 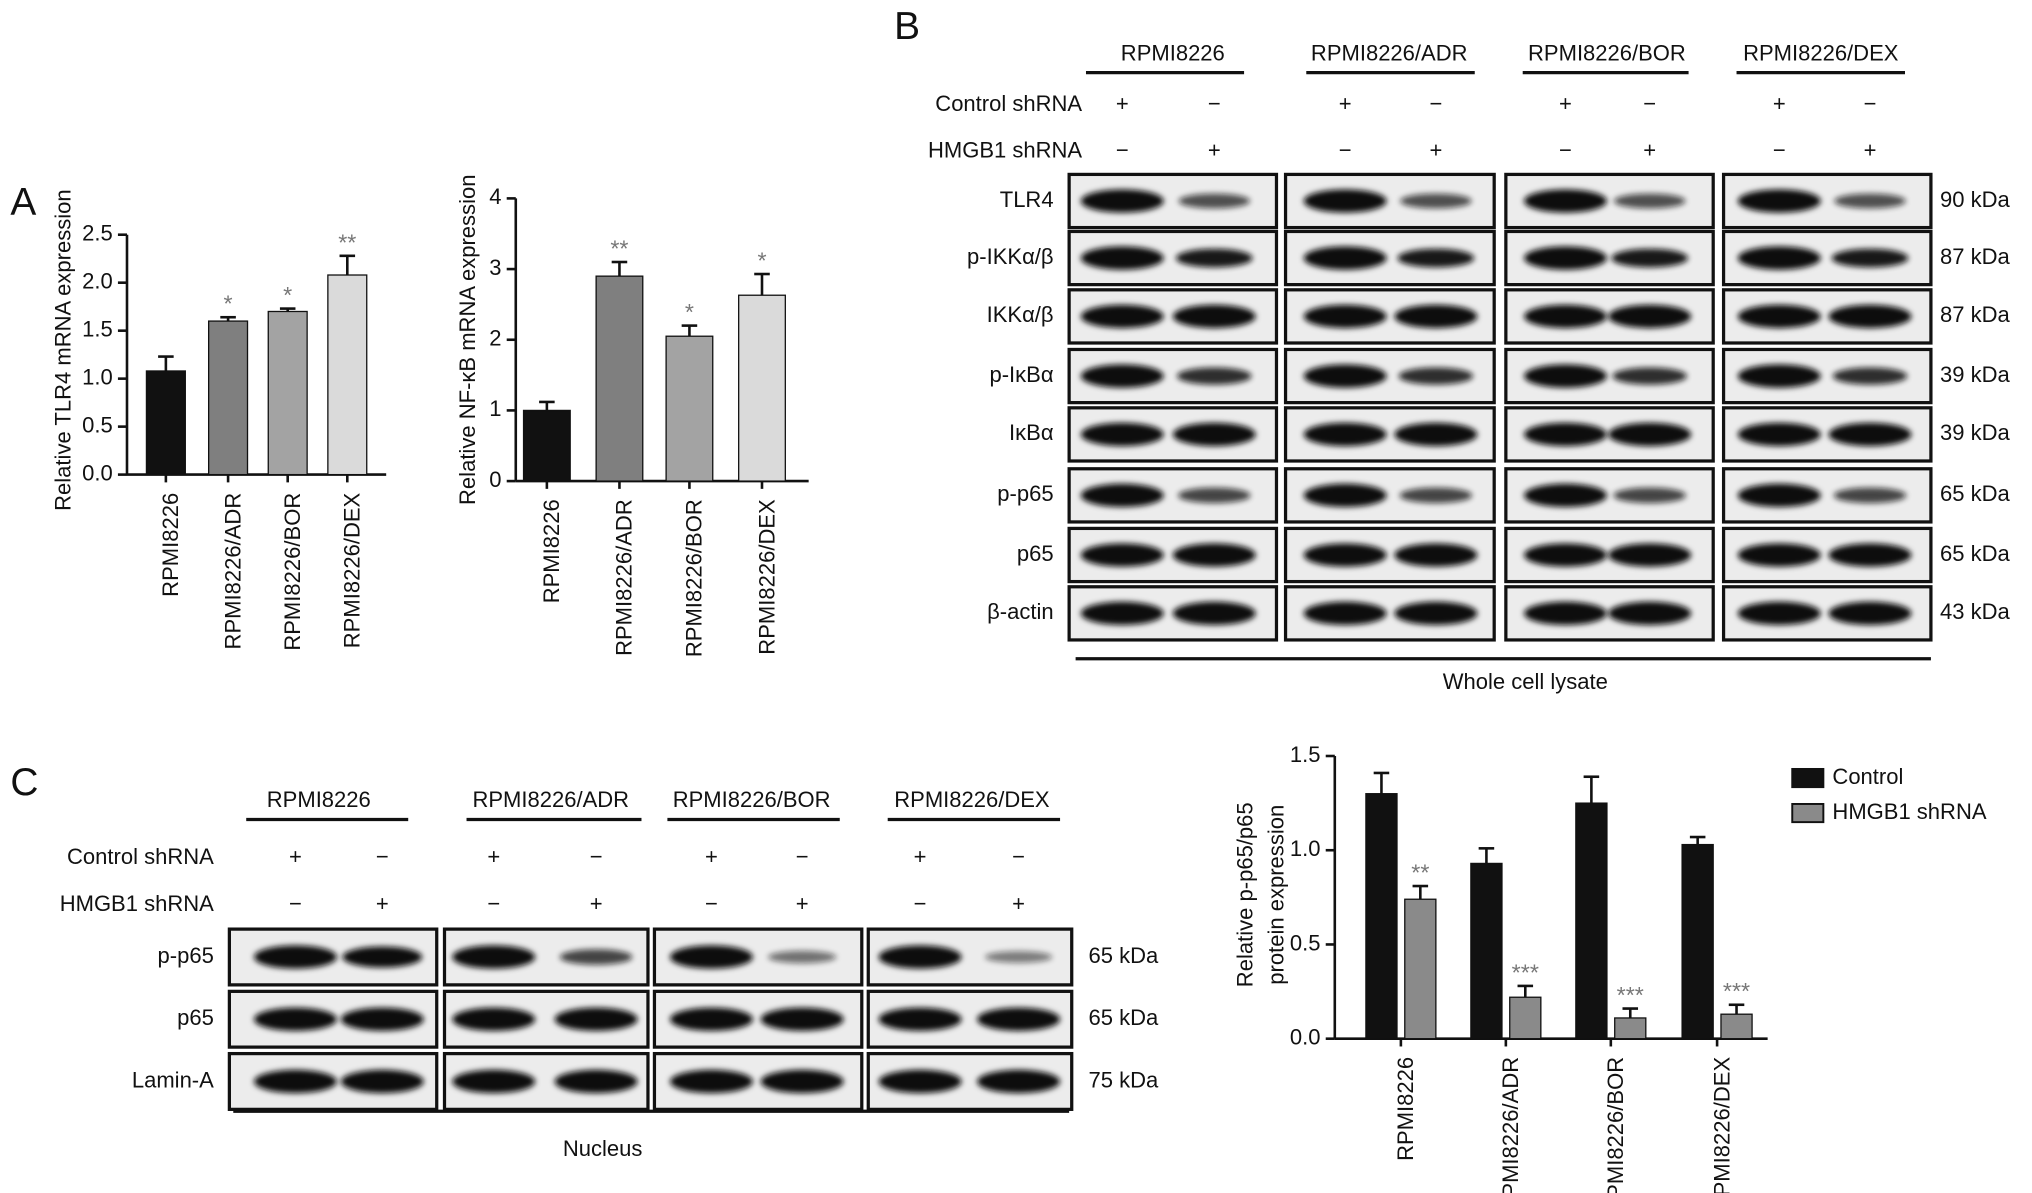 What do you see at coordinates (1305, 848) in the screenshot?
I see `y-tick-label: 1.0` at bounding box center [1305, 848].